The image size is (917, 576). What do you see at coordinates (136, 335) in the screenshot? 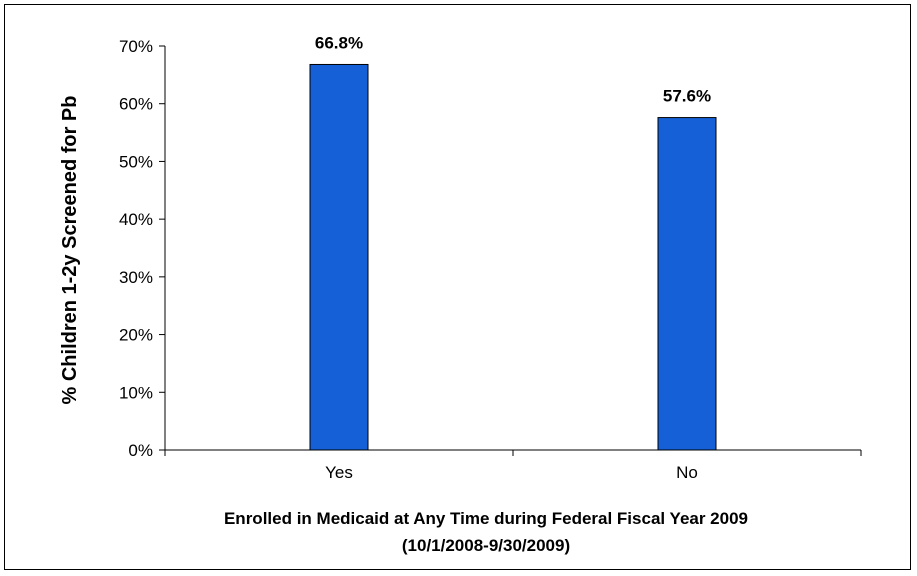
I see `y-tick-label: 20%` at bounding box center [136, 335].